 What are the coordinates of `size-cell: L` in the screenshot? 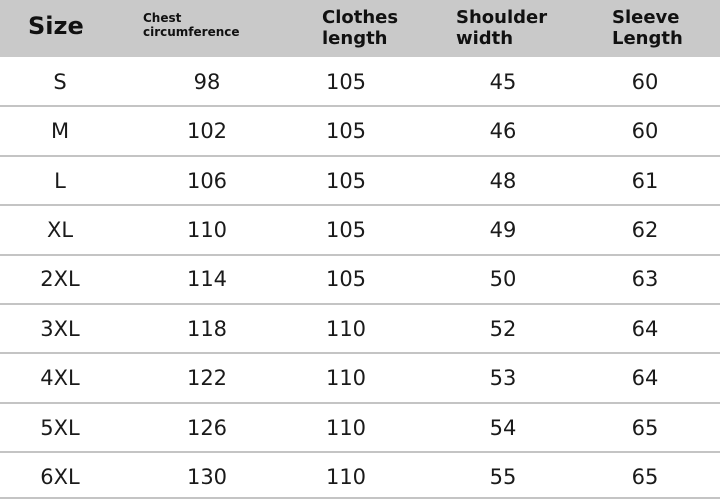 It's located at (60, 180).